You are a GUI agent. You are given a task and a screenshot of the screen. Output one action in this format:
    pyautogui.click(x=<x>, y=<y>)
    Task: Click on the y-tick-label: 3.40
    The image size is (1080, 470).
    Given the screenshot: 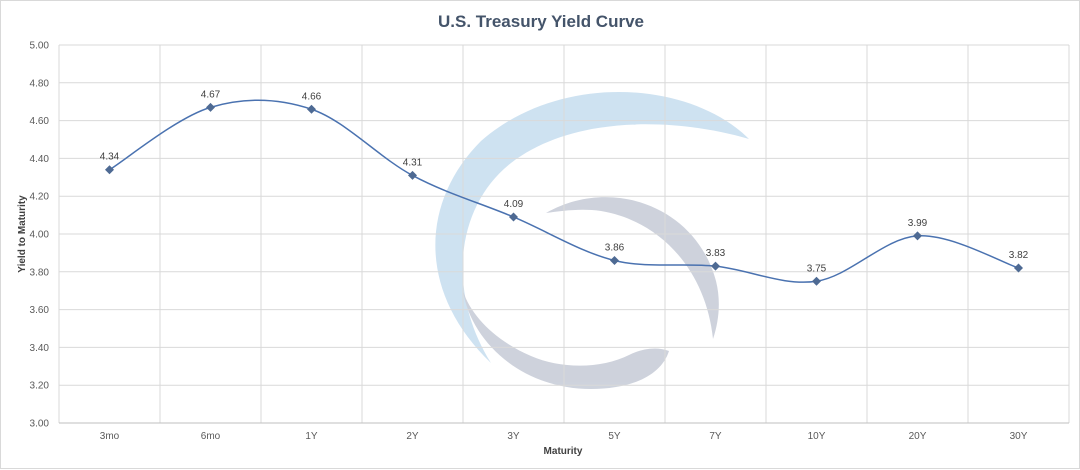 What is the action you would take?
    pyautogui.click(x=40, y=348)
    